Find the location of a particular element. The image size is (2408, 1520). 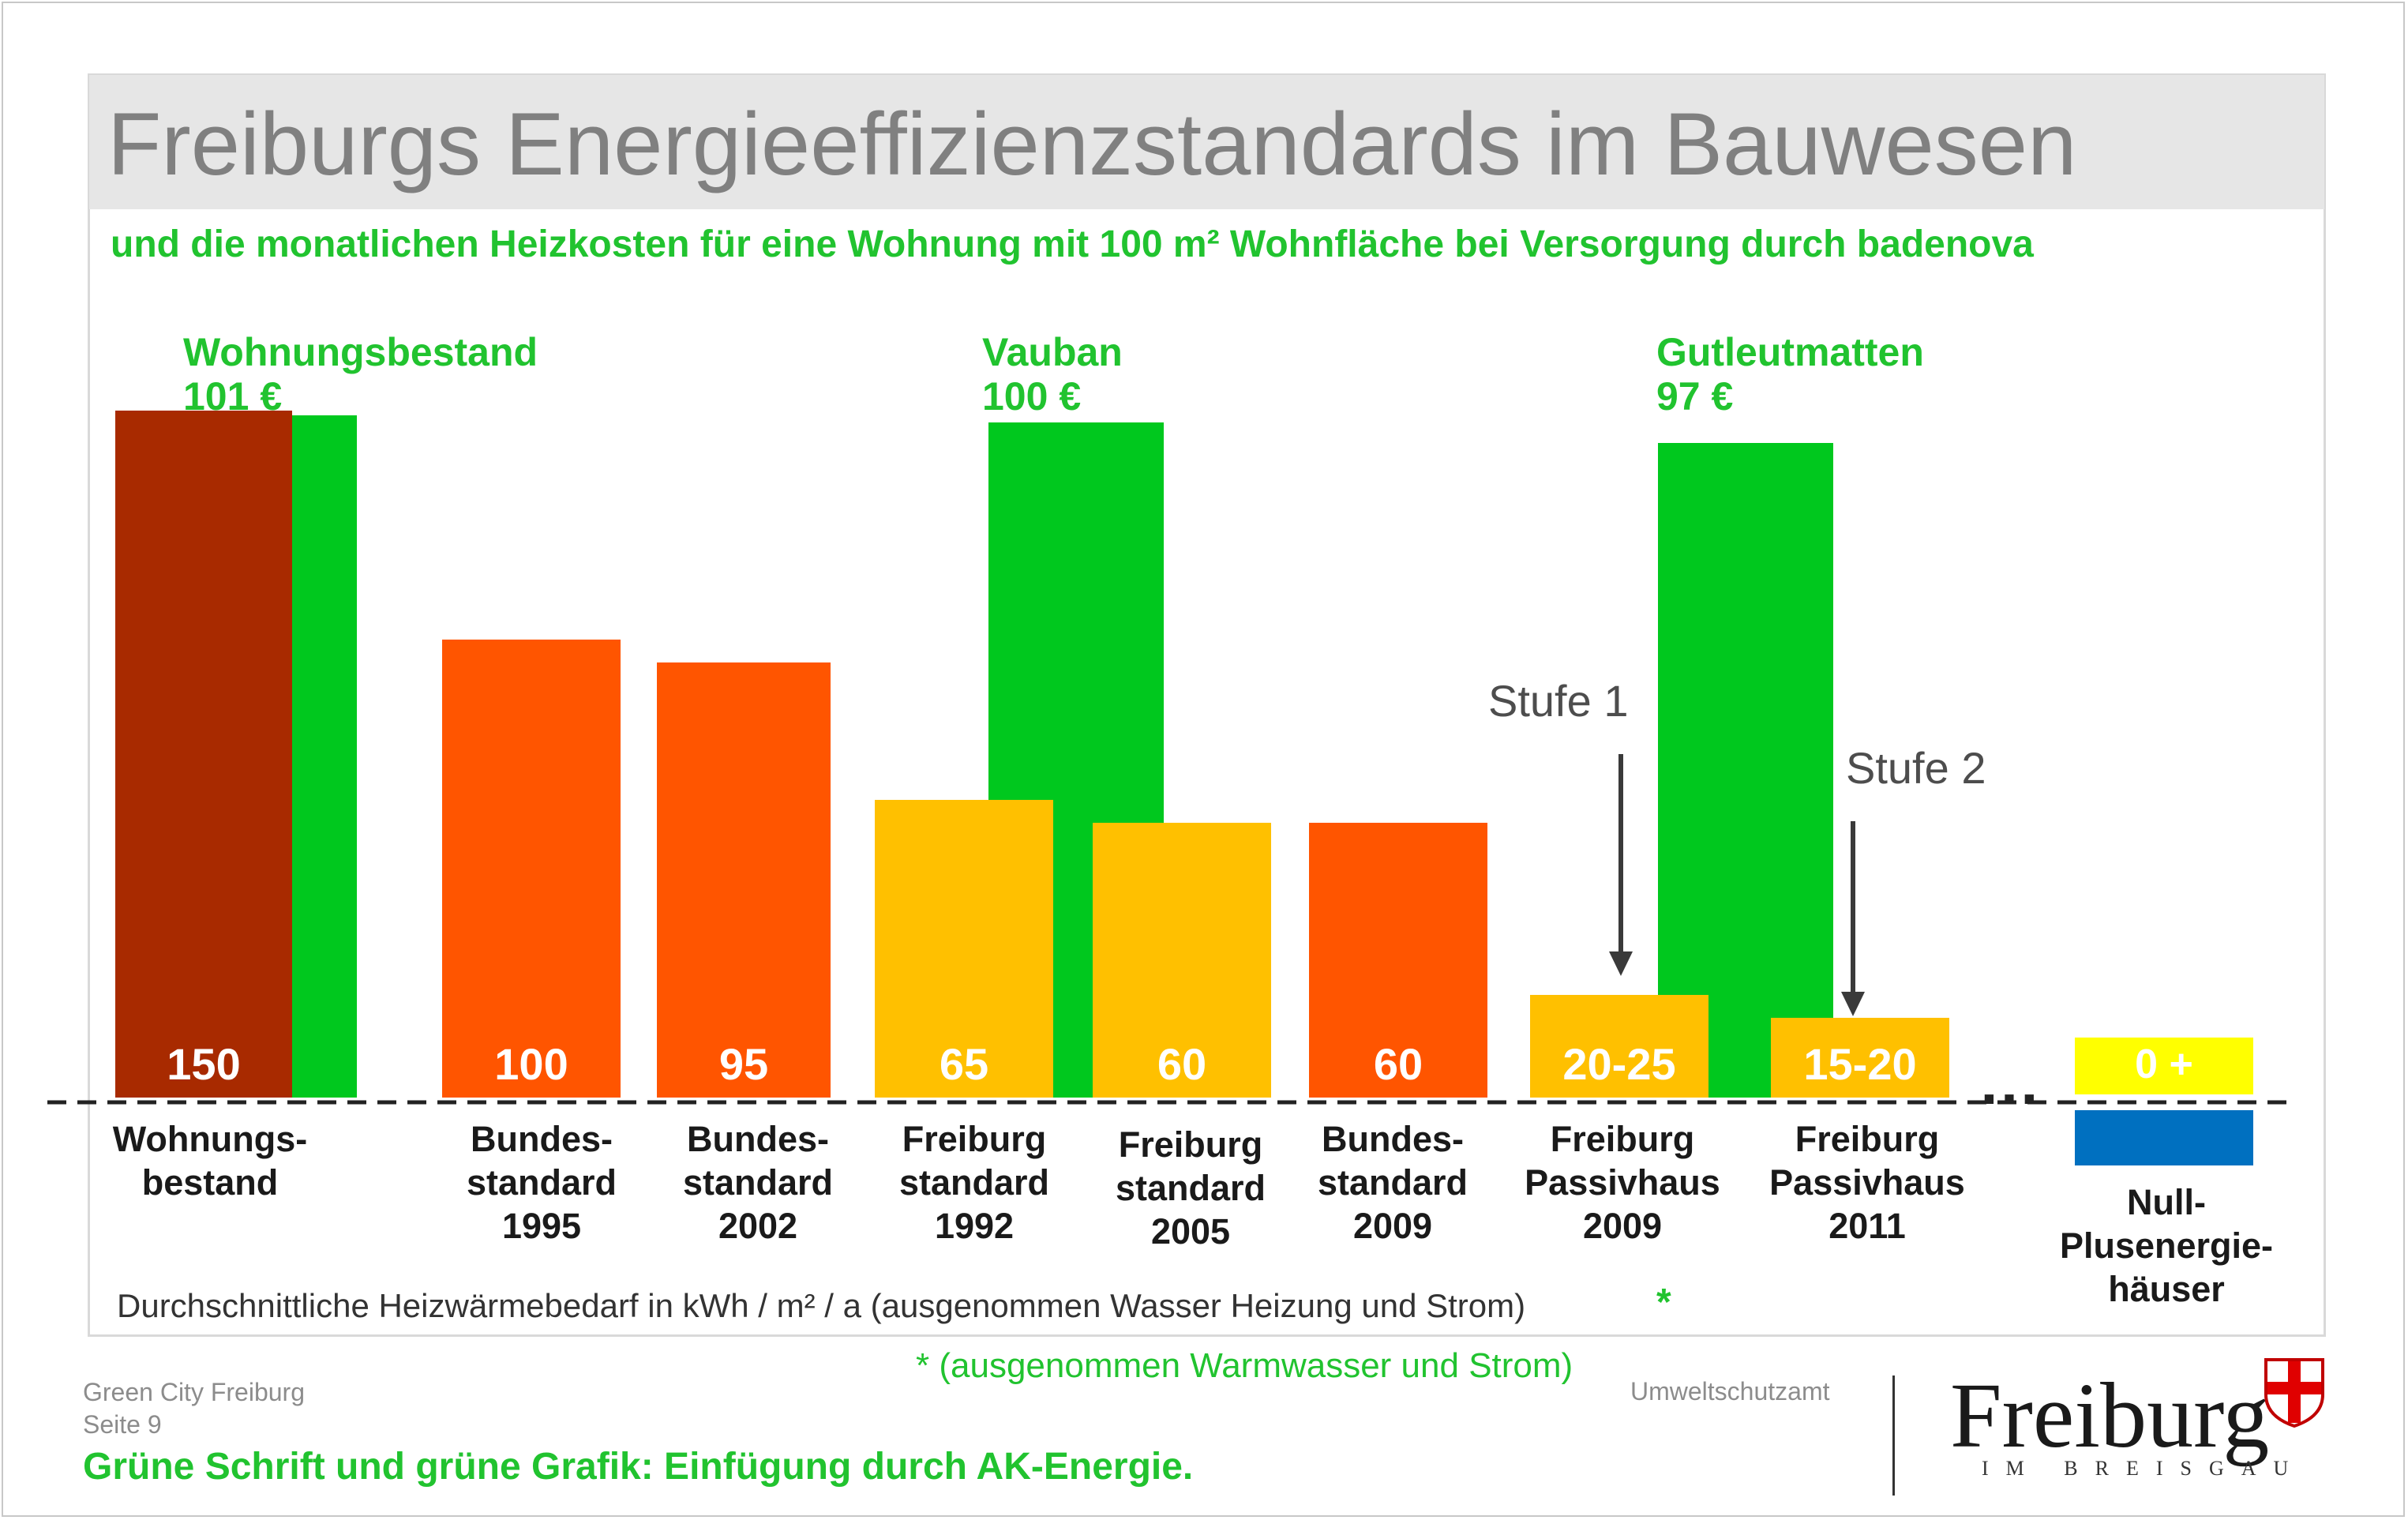

category-label-line: 2011 is located at coordinates (1867, 1226).